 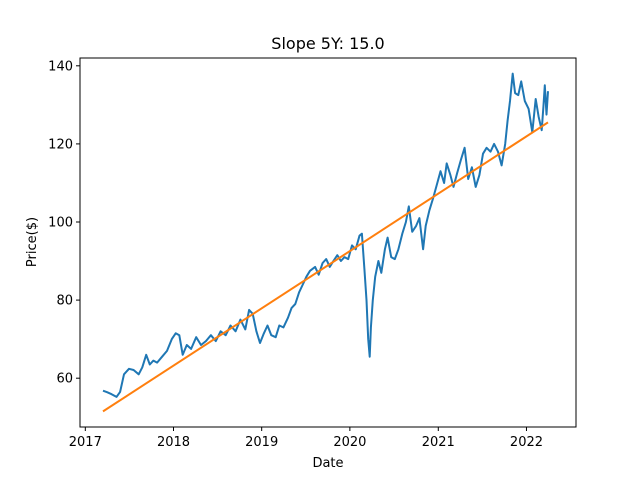 I want to click on y-tick-label: 140, so click(x=60, y=66).